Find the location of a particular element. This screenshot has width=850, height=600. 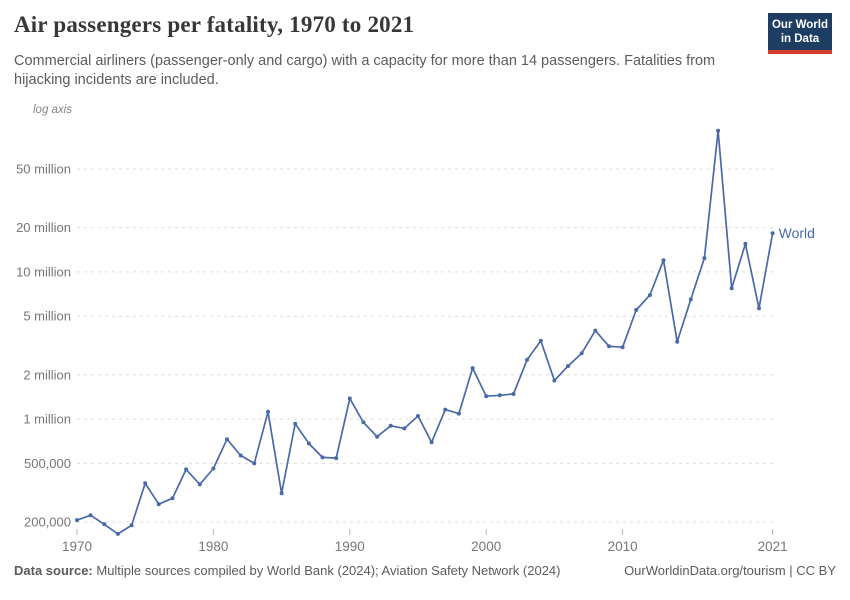

y-axis-label: 50 million is located at coordinates (43, 169).